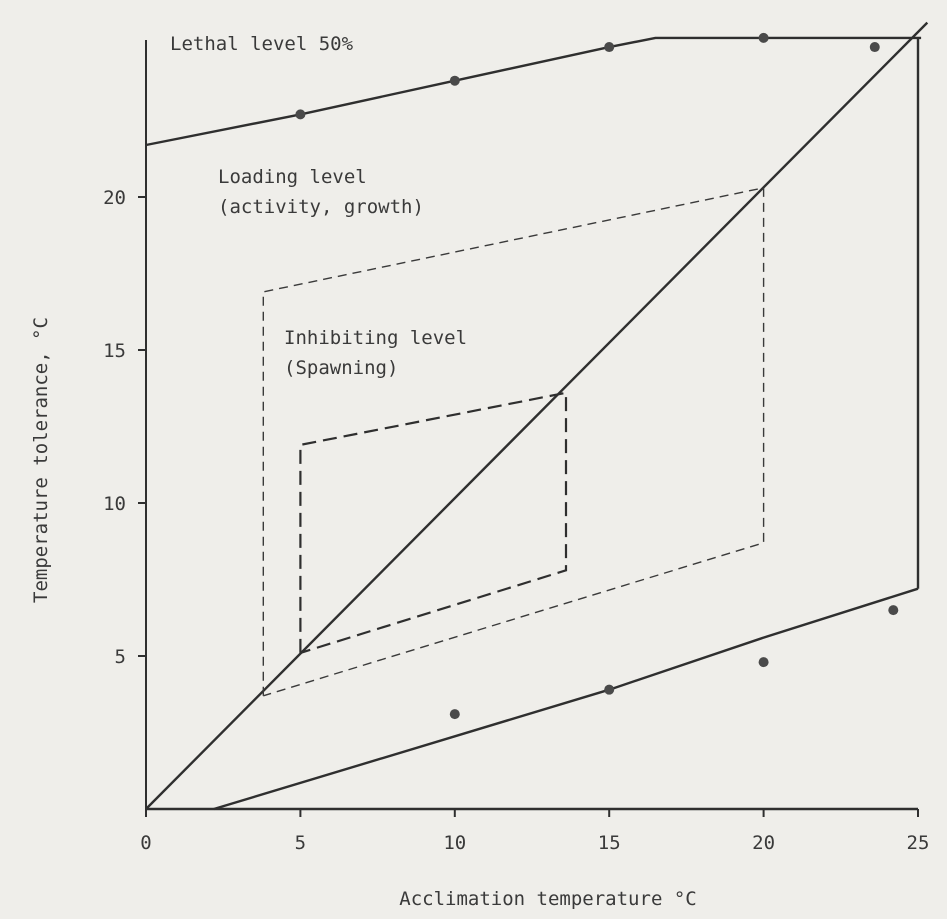 This screenshot has height=919, width=947. What do you see at coordinates (145, 843) in the screenshot?
I see `x-tick-label: 0` at bounding box center [145, 843].